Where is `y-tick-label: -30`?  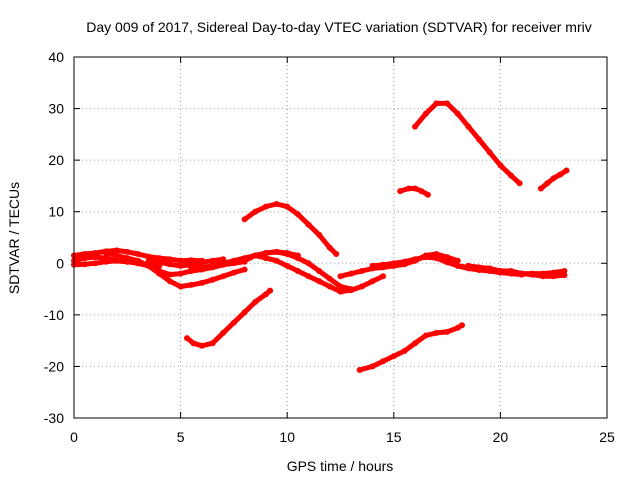
y-tick-label: -30 is located at coordinates (54, 418).